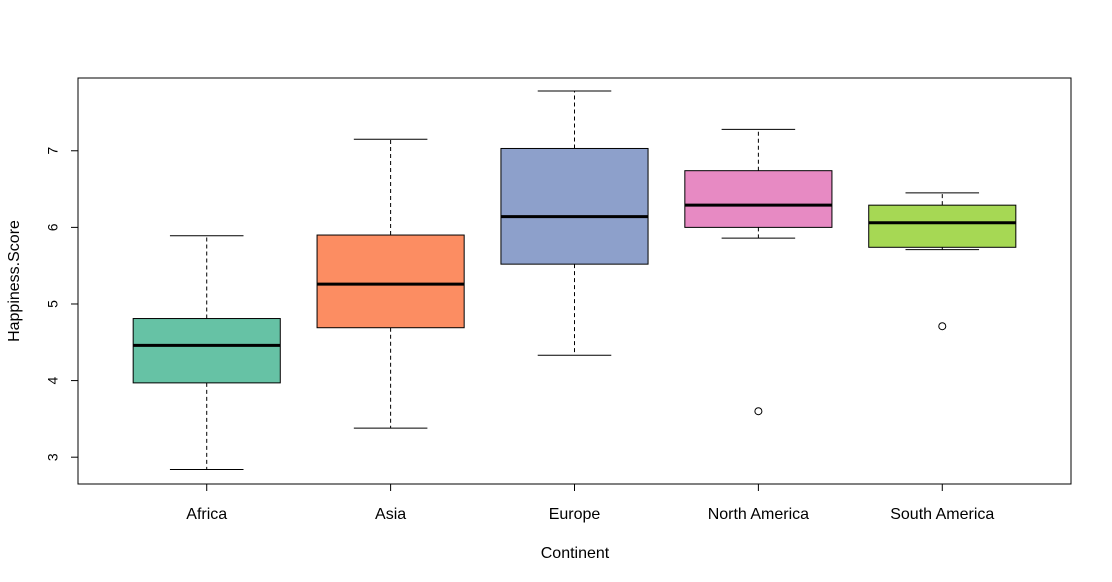  What do you see at coordinates (14, 281) in the screenshot?
I see `y-axis-label: Happiness.Score` at bounding box center [14, 281].